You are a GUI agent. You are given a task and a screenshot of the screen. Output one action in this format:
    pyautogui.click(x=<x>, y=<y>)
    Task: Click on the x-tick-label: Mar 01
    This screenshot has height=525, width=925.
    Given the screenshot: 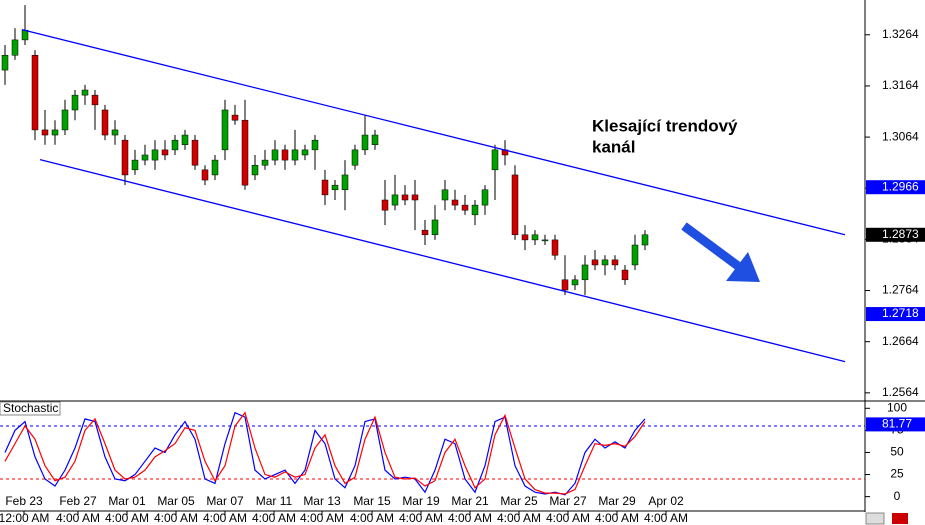 What is the action you would take?
    pyautogui.click(x=127, y=501)
    